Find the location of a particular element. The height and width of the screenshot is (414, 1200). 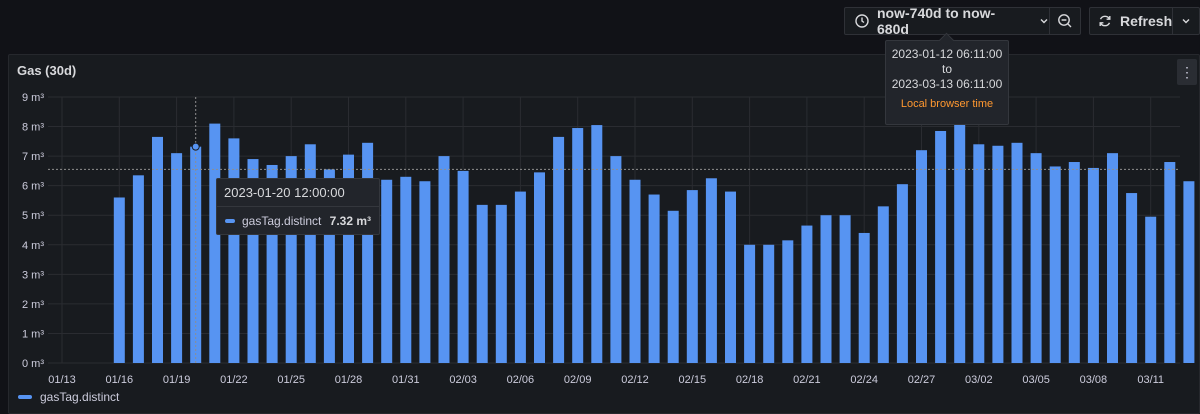

refresh-button: Refresh is located at coordinates (1131, 21).